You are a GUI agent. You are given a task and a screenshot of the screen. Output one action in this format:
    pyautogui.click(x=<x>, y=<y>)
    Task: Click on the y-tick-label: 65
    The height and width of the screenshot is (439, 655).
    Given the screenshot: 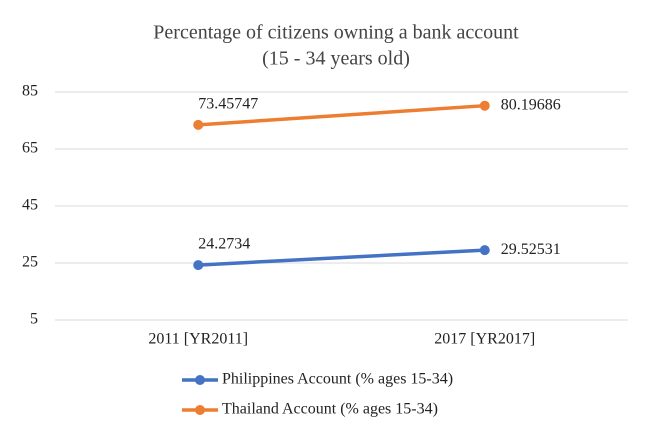 What is the action you would take?
    pyautogui.click(x=30, y=148)
    